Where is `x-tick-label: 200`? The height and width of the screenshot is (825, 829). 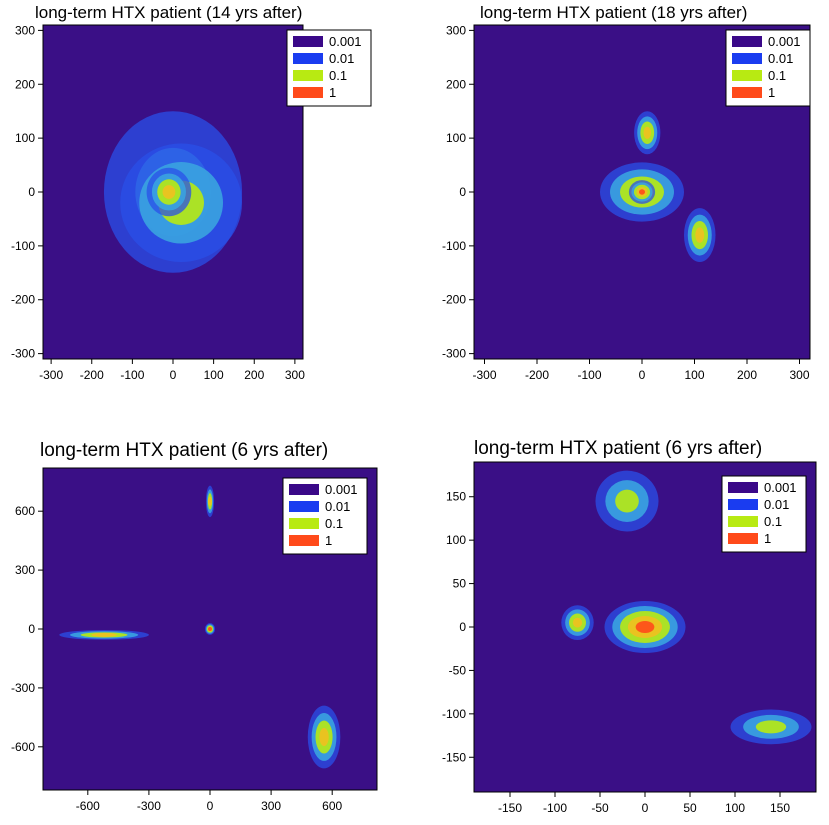
x-tick-label: 200 is located at coordinates (747, 375).